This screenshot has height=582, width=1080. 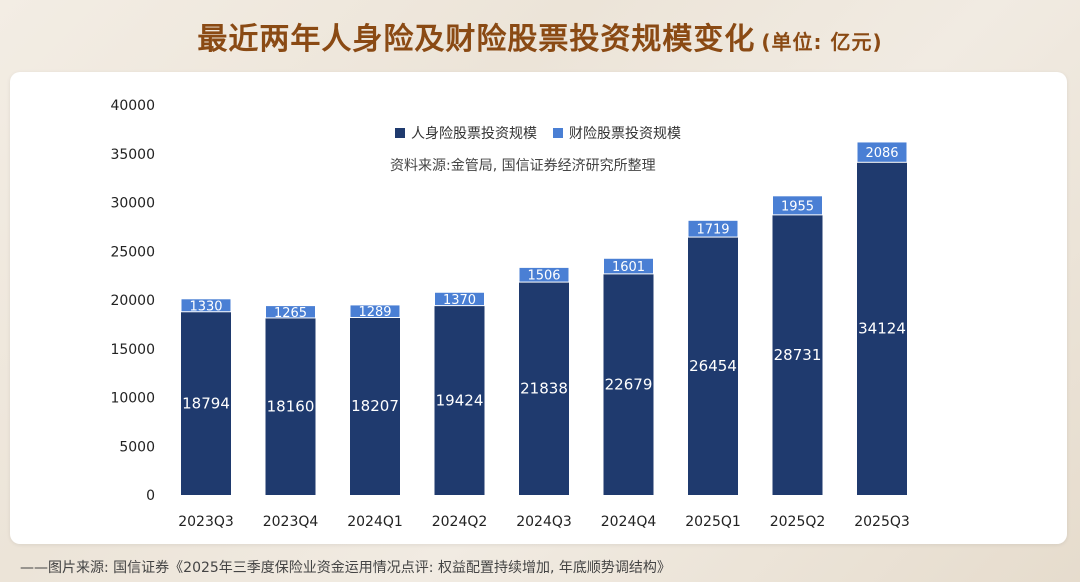 I want to click on legend-label-prop: 财险股票投资规模, so click(x=625, y=134).